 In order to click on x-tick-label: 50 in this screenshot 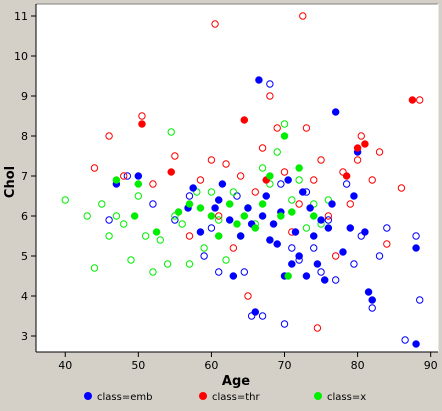, I will do `click(138, 365)`.